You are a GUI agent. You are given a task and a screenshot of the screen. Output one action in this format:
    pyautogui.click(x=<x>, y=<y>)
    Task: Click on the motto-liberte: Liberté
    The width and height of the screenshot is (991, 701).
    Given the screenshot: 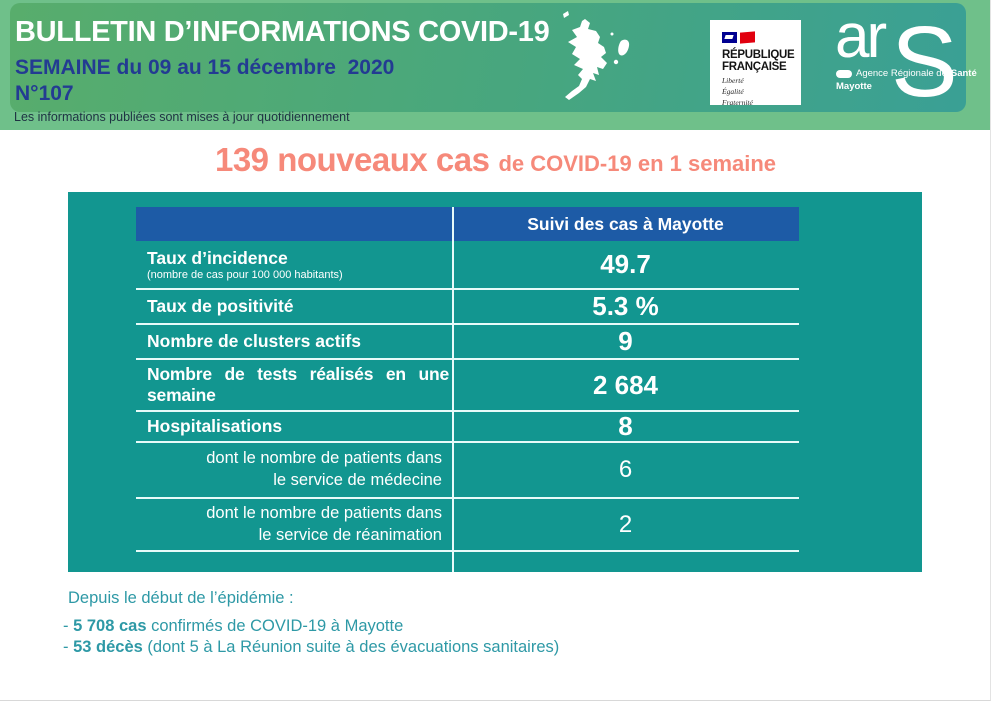 What is the action you would take?
    pyautogui.click(x=733, y=80)
    